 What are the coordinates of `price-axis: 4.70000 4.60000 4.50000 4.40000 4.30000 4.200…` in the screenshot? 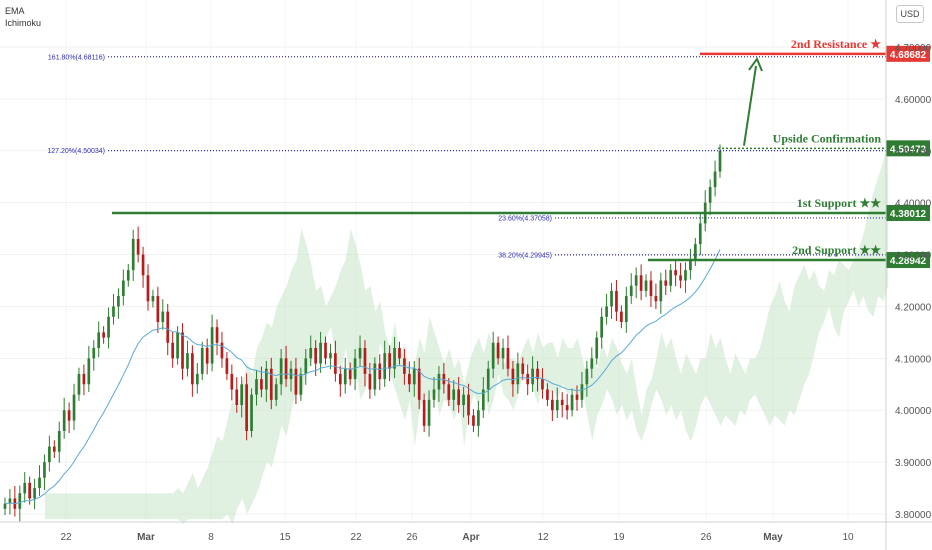 It's located at (908, 275).